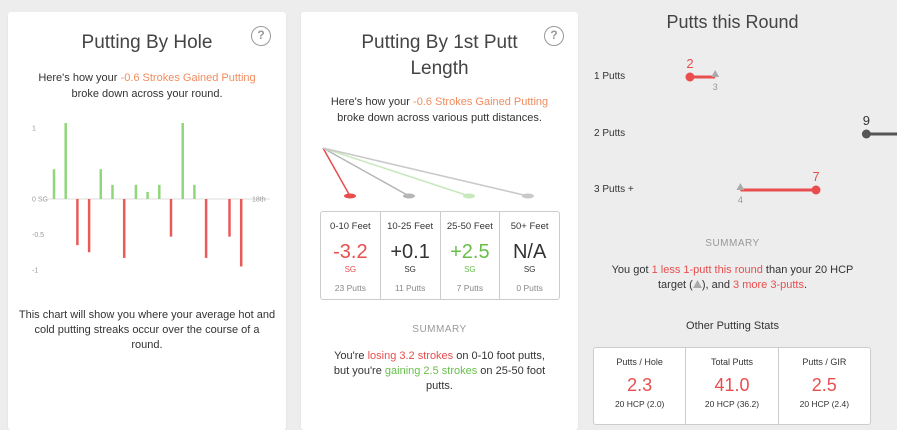 Image resolution: width=897 pixels, height=430 pixels. I want to click on stat-value: 2.3, so click(640, 385).